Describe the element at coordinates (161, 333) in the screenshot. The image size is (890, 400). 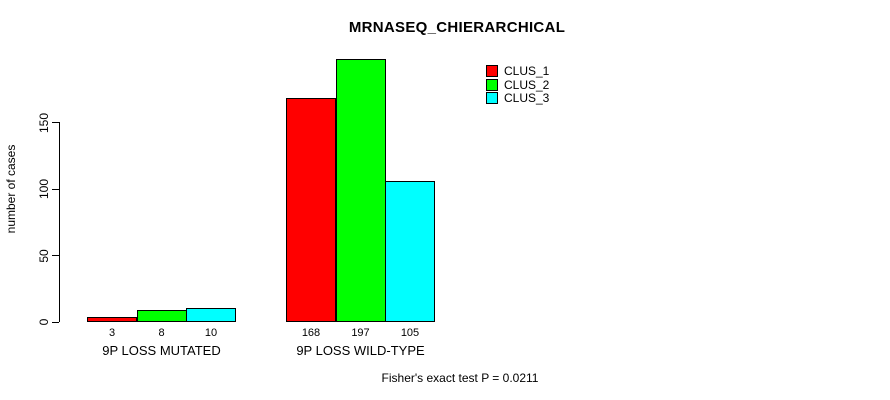
I see `bar-value-label-clus-2-9p-loss-mutated: 8` at that location.